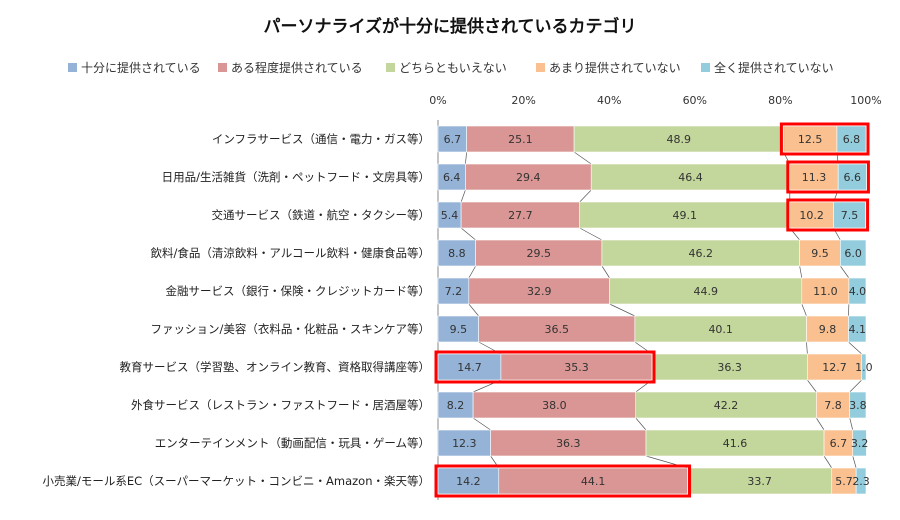  I want to click on data-label: 4.1, so click(857, 329).